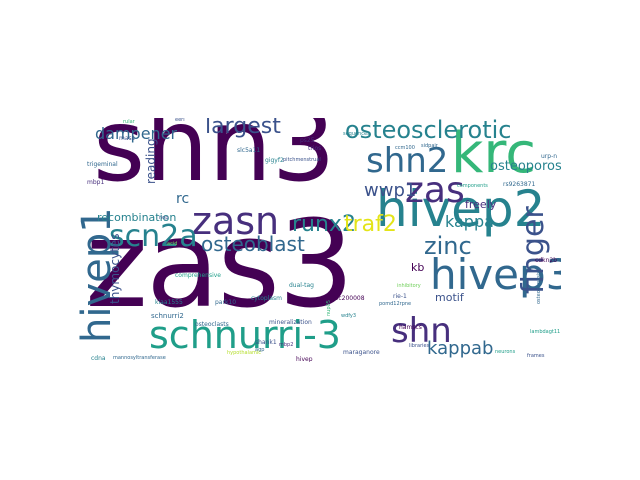 Image resolution: width=640 pixels, height=480 pixels. Describe the element at coordinates (167, 316) in the screenshot. I see `word-schnurri2: schnurri2` at that location.